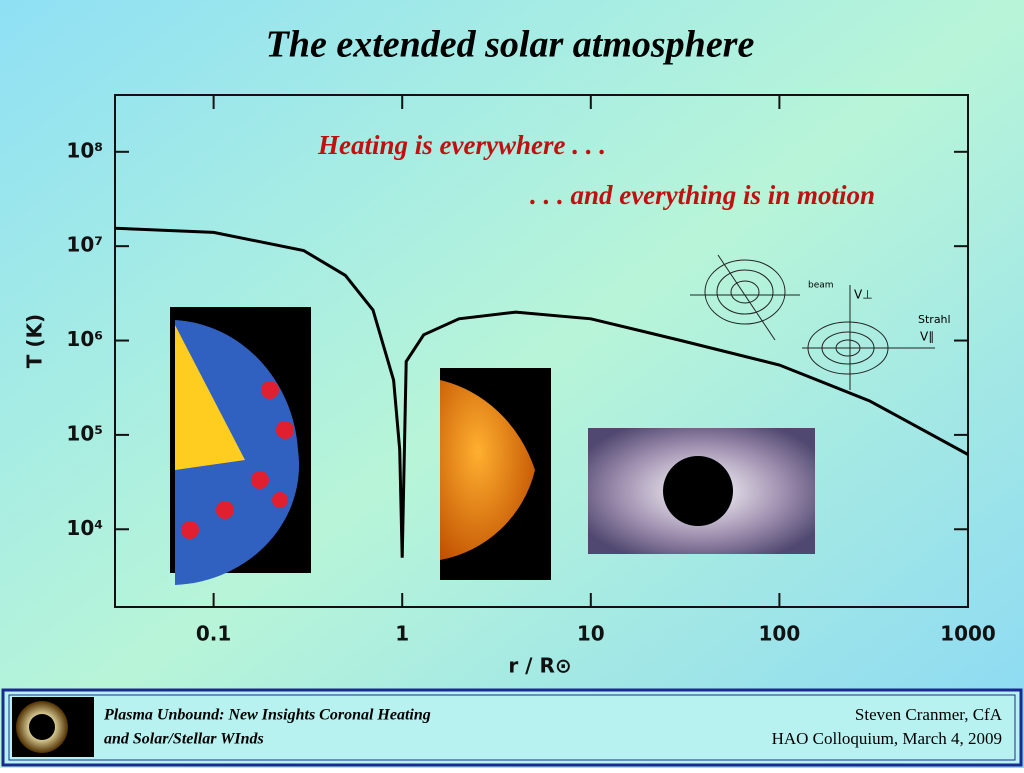 This screenshot has height=773, width=1024. I want to click on velocity-distribution-inset, so click(812, 322).